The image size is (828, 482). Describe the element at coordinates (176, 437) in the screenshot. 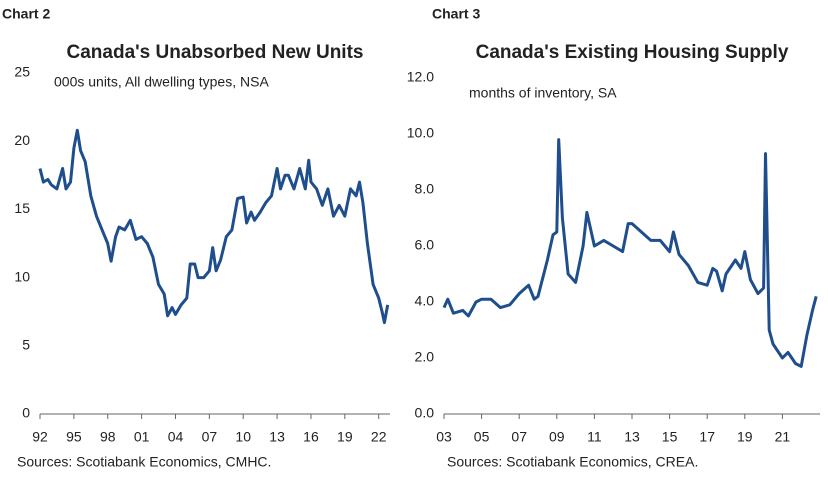

I see `x-tick-label: 04` at that location.